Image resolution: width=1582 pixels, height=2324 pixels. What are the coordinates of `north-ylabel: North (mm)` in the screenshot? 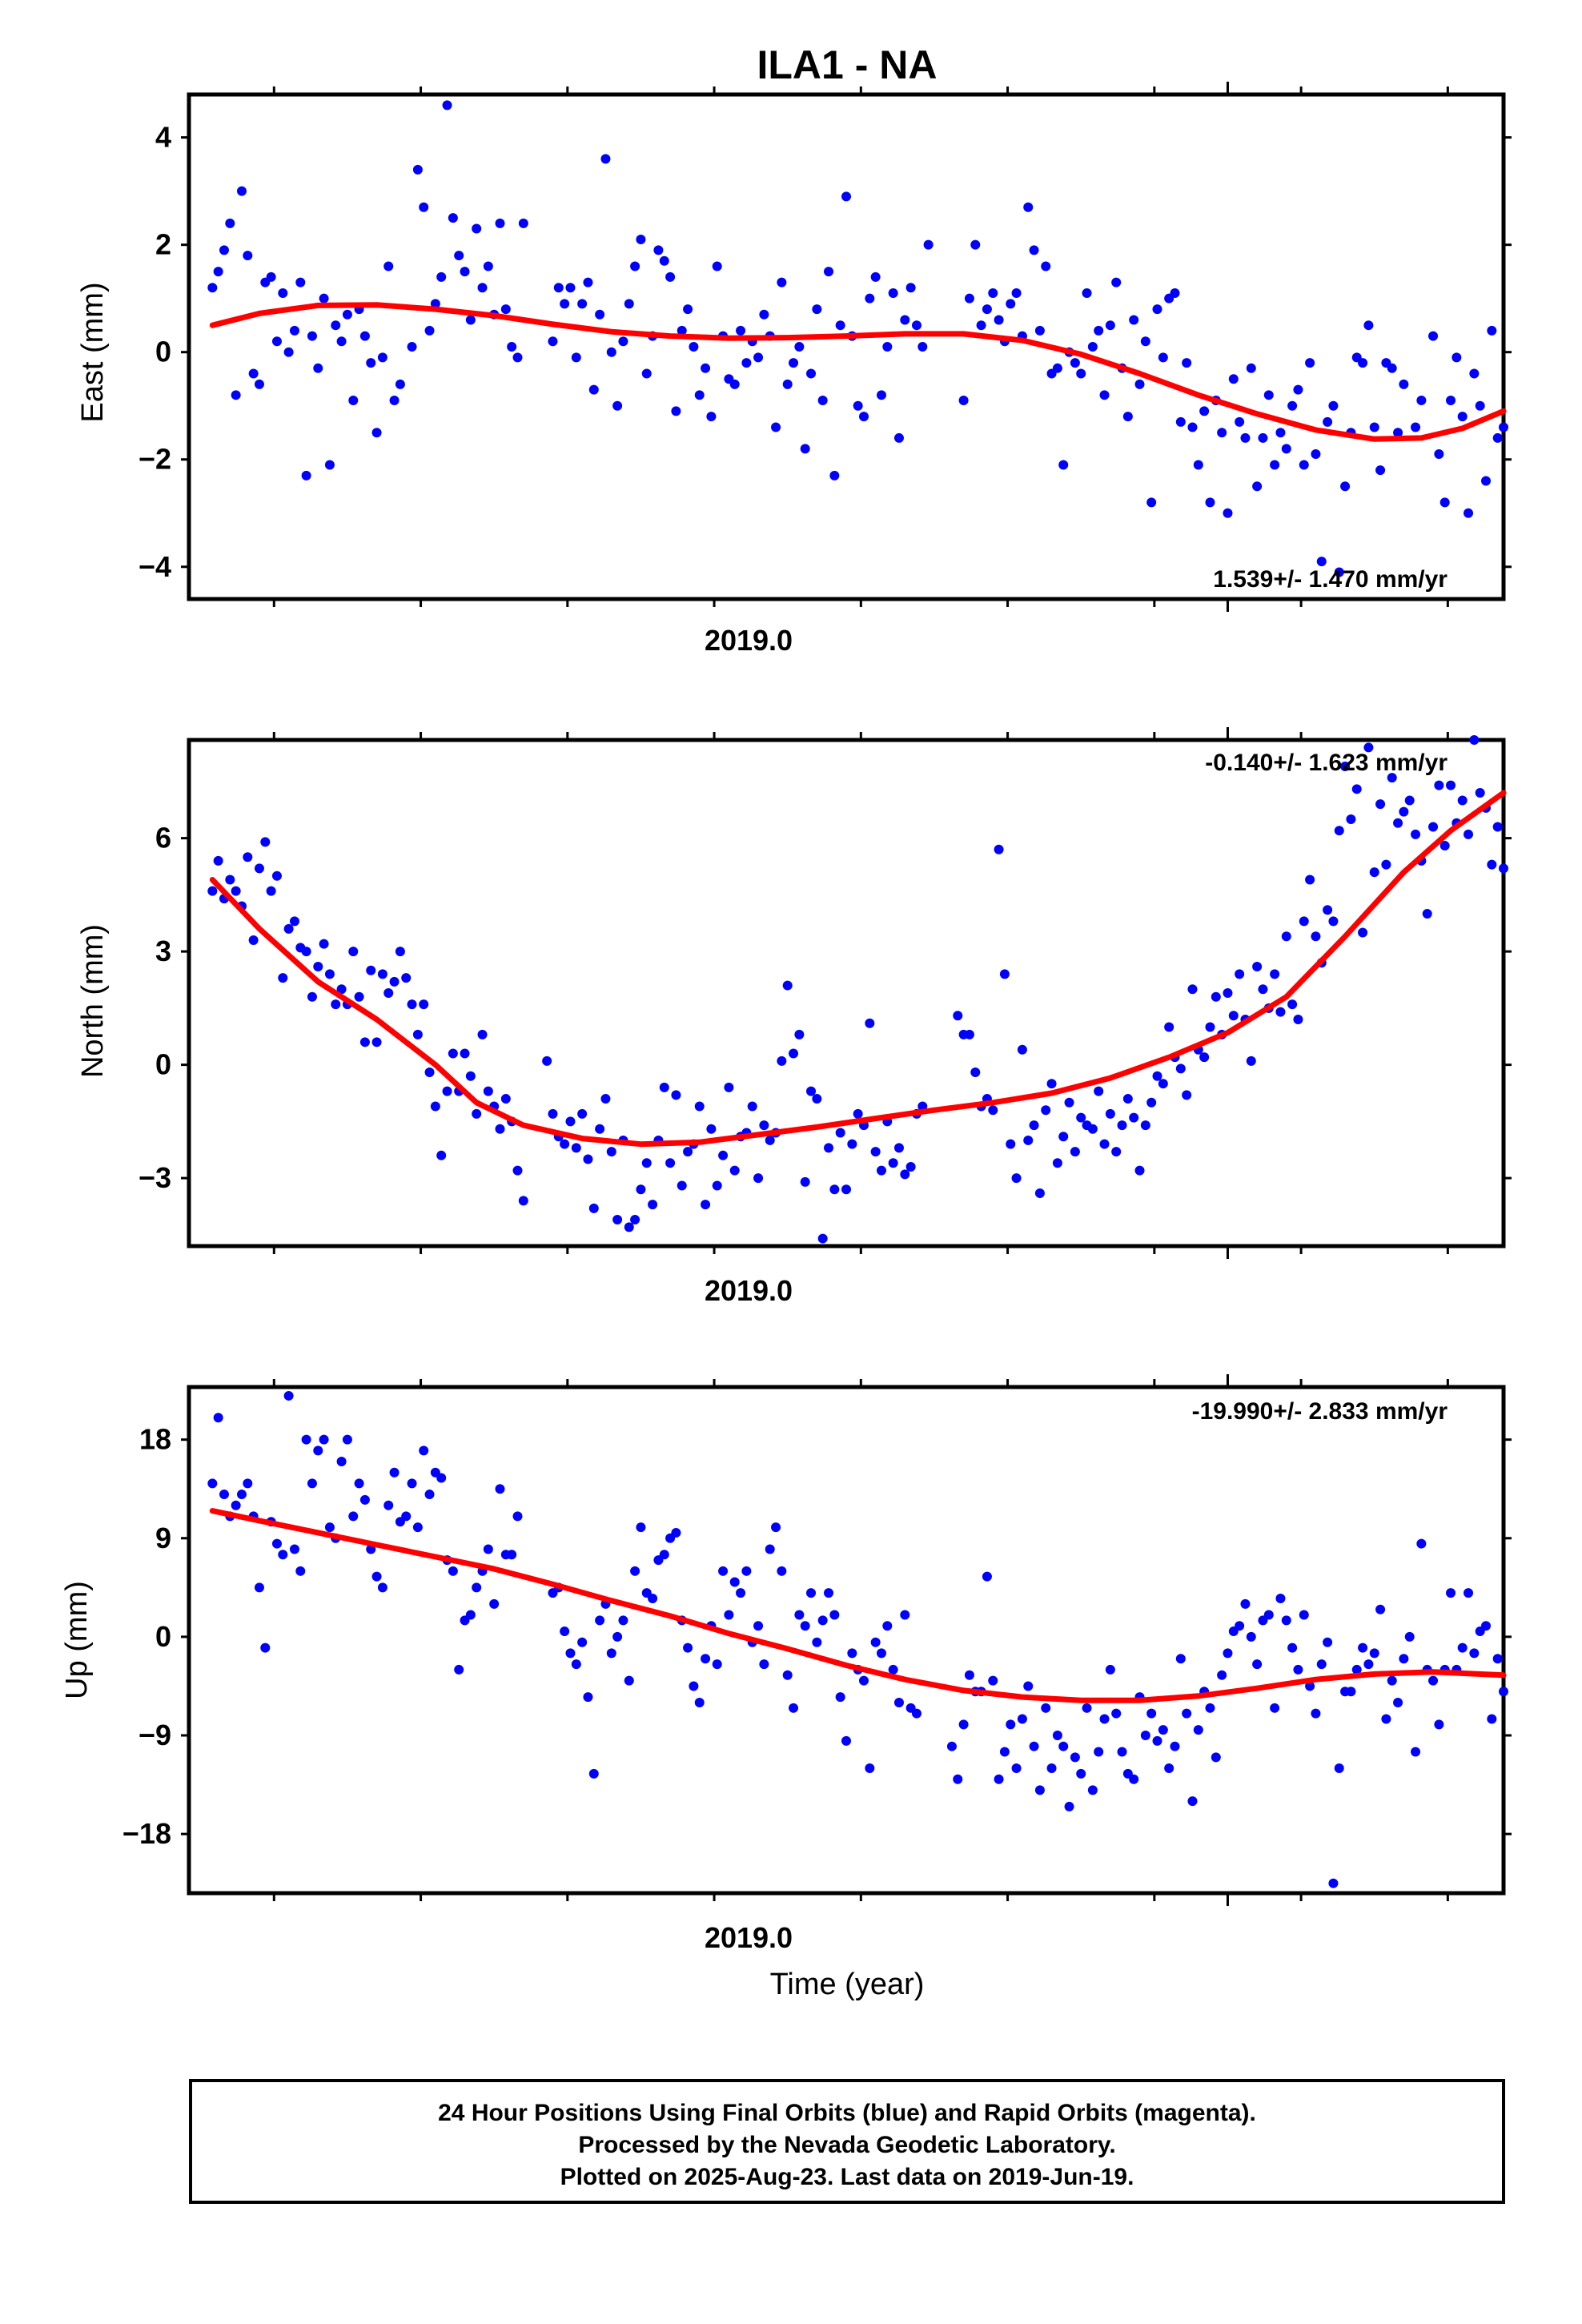 It's located at (93, 1001).